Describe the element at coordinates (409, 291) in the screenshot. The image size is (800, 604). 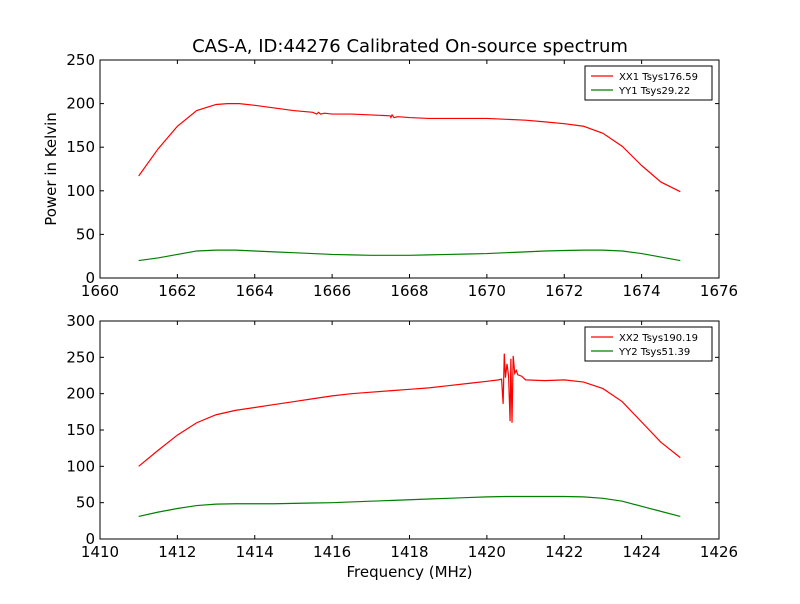
I see `x-tick-label: 1668` at that location.